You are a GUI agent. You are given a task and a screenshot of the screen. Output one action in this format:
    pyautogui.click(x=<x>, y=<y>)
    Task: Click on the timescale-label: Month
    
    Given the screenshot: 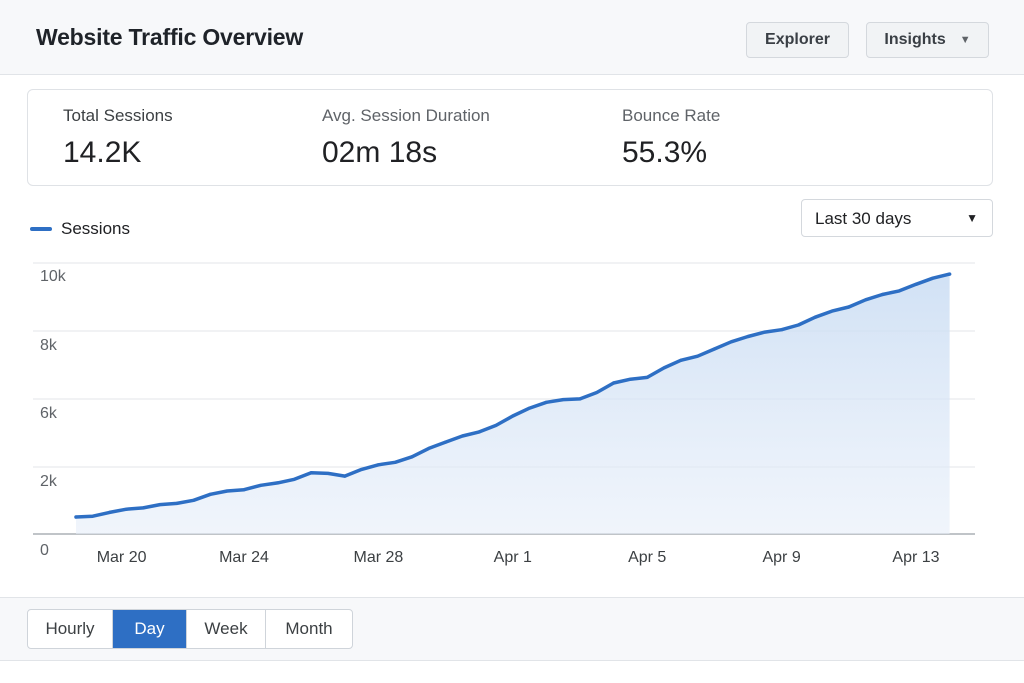 What is the action you would take?
    pyautogui.click(x=309, y=628)
    